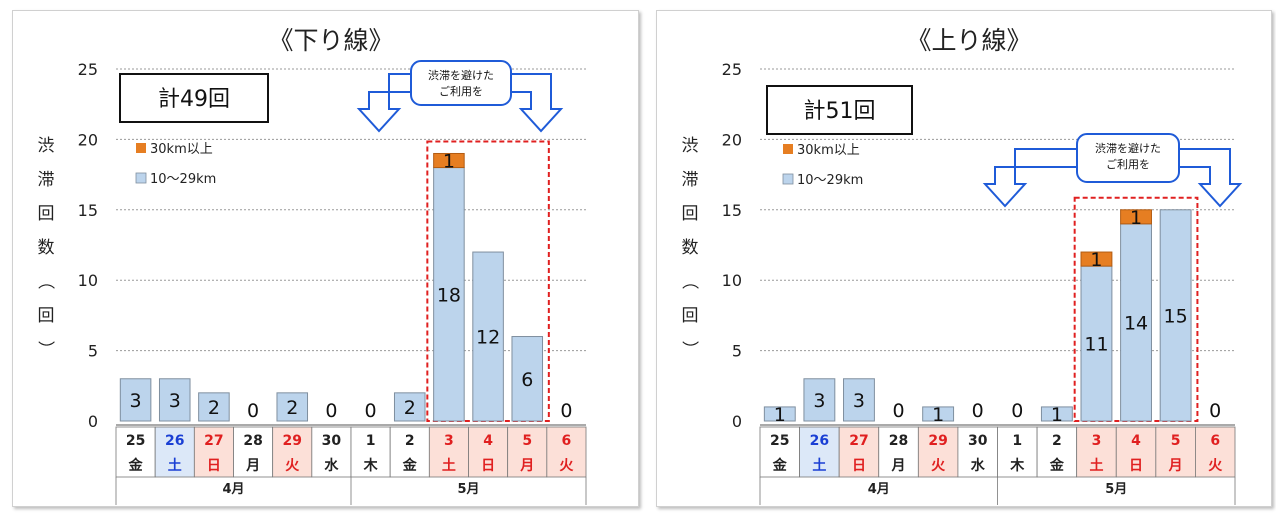 The image size is (1276, 513). What do you see at coordinates (819, 441) in the screenshot?
I see `upbound-category-day: 26` at bounding box center [819, 441].